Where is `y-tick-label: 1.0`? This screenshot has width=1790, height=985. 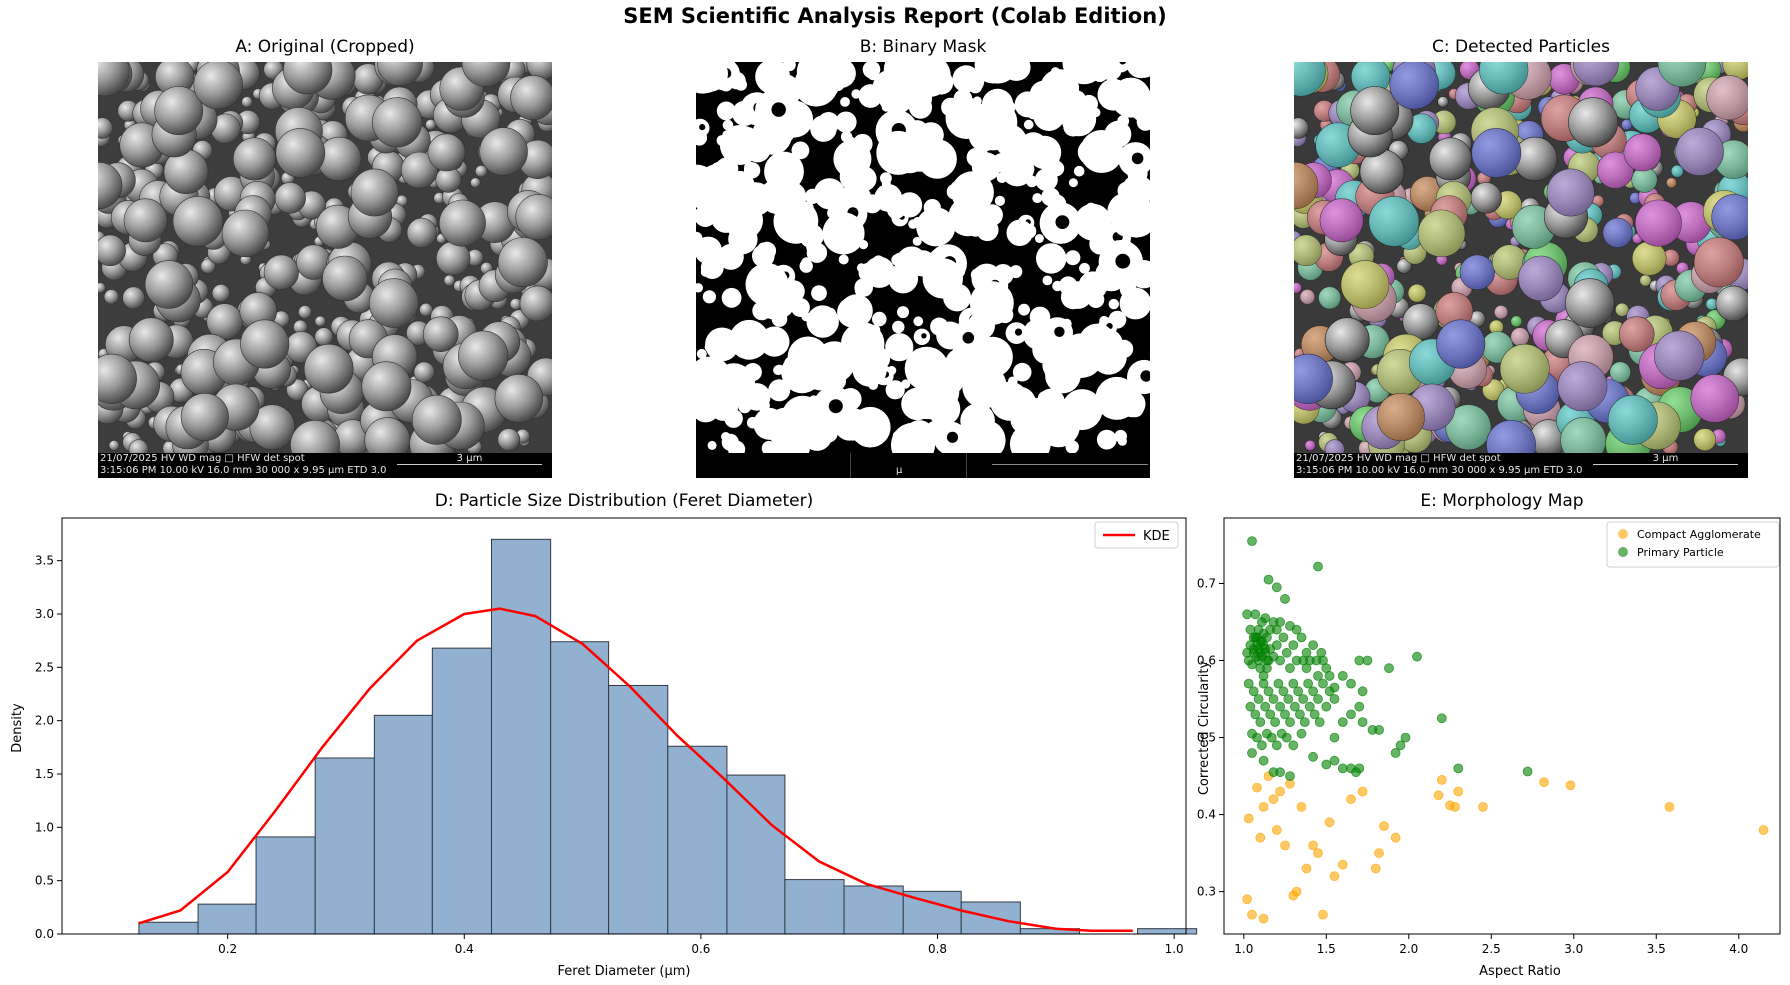
y-tick-label: 1.0 is located at coordinates (44, 827).